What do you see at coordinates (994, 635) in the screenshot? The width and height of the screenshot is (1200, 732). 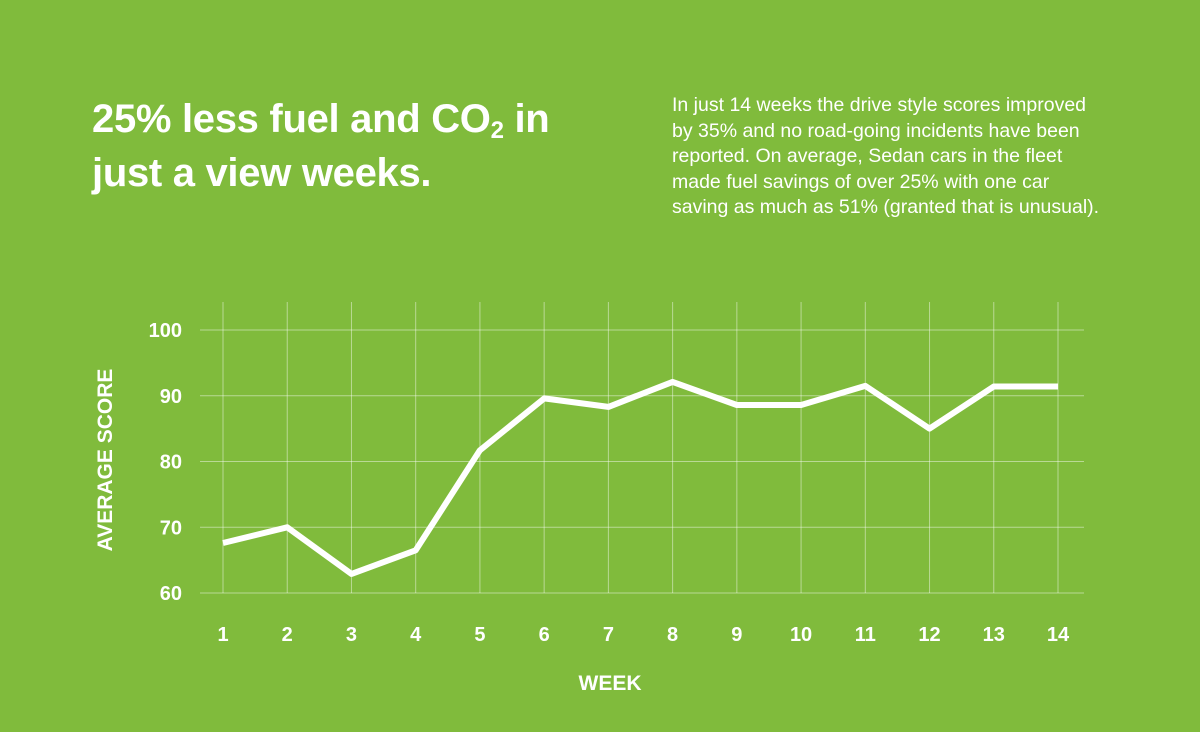 I see `x-tick-label-13: 13` at bounding box center [994, 635].